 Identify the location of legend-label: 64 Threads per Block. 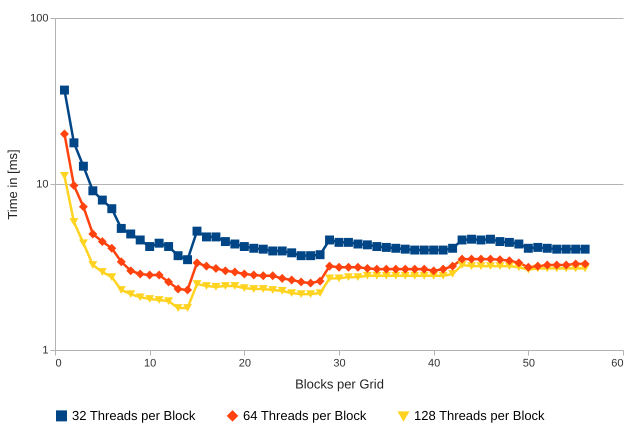
(305, 415).